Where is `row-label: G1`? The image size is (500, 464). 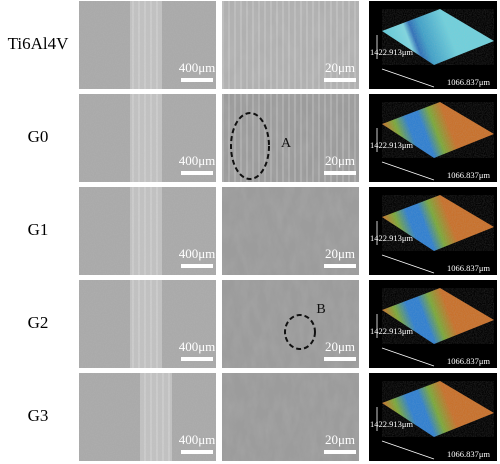 row-label: G1 is located at coordinates (38, 229).